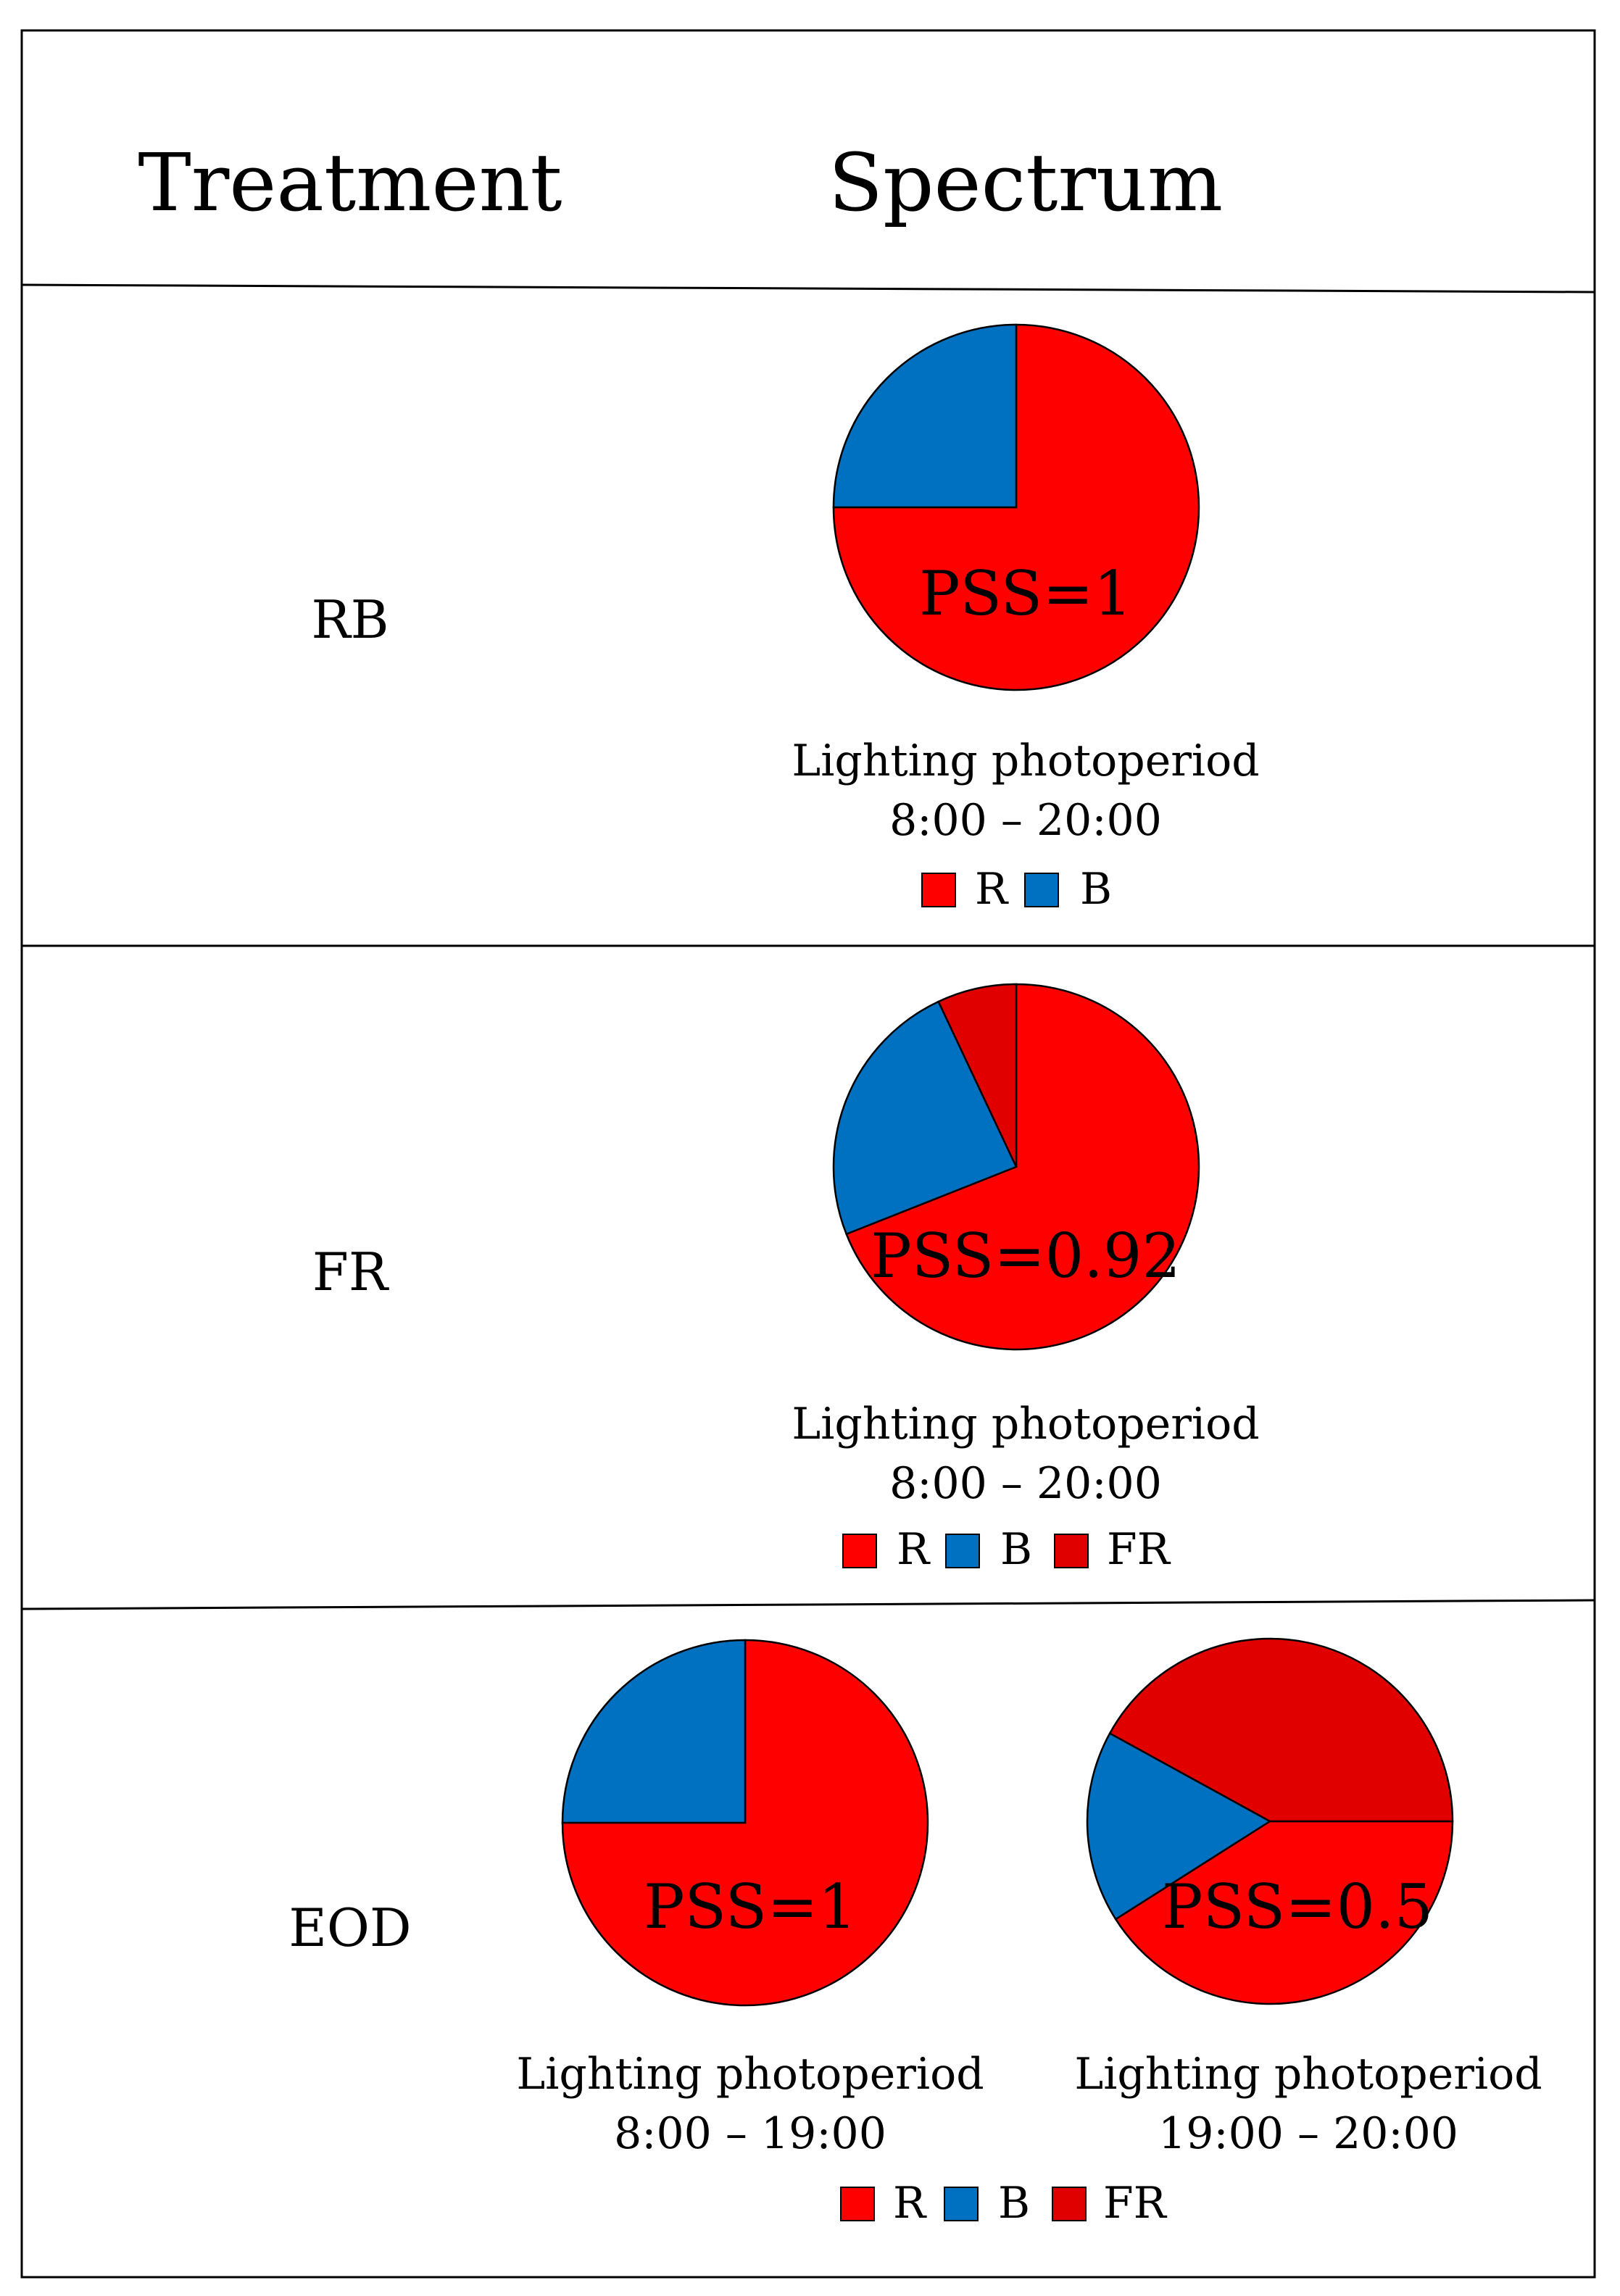  I want to click on legend-rb: R B, so click(1016, 889).